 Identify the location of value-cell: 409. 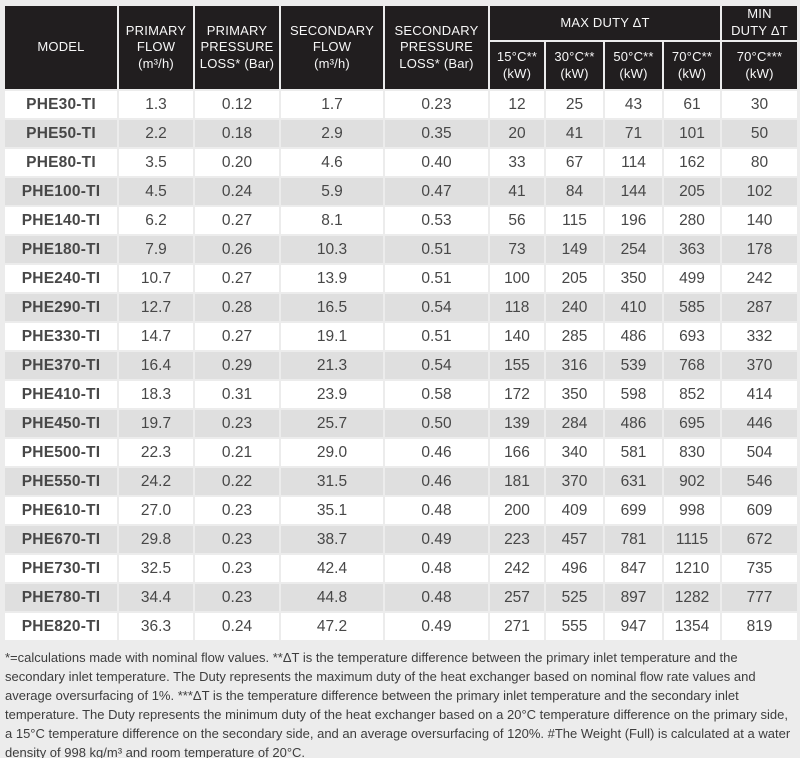
(574, 510).